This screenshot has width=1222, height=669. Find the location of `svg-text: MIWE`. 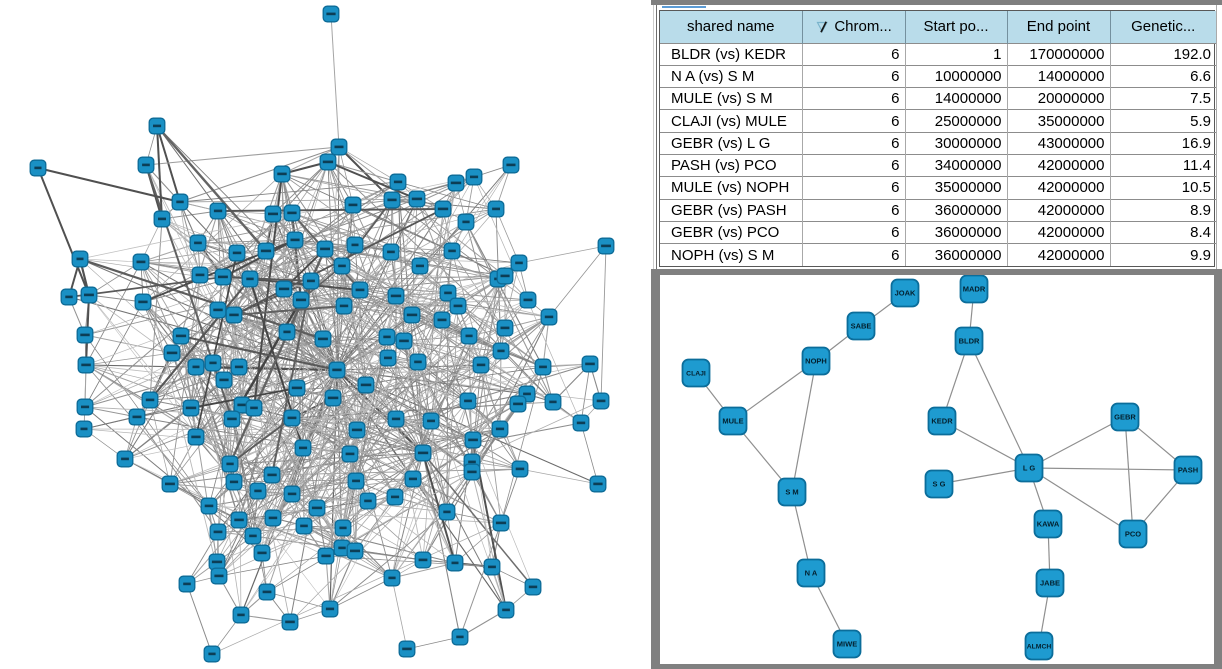

svg-text: MIWE is located at coordinates (847, 644).